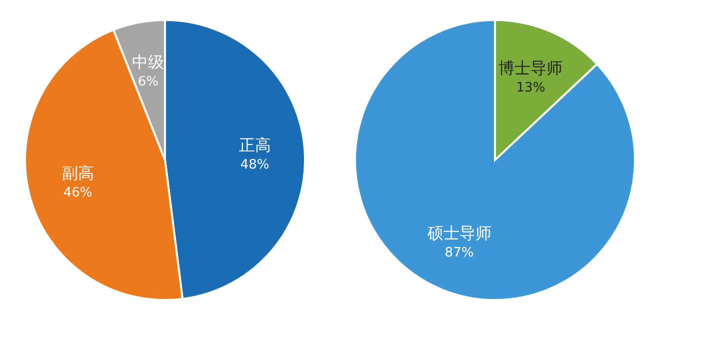 The width and height of the screenshot is (709, 354). What do you see at coordinates (531, 88) in the screenshot?
I see `data-label: 13%` at bounding box center [531, 88].